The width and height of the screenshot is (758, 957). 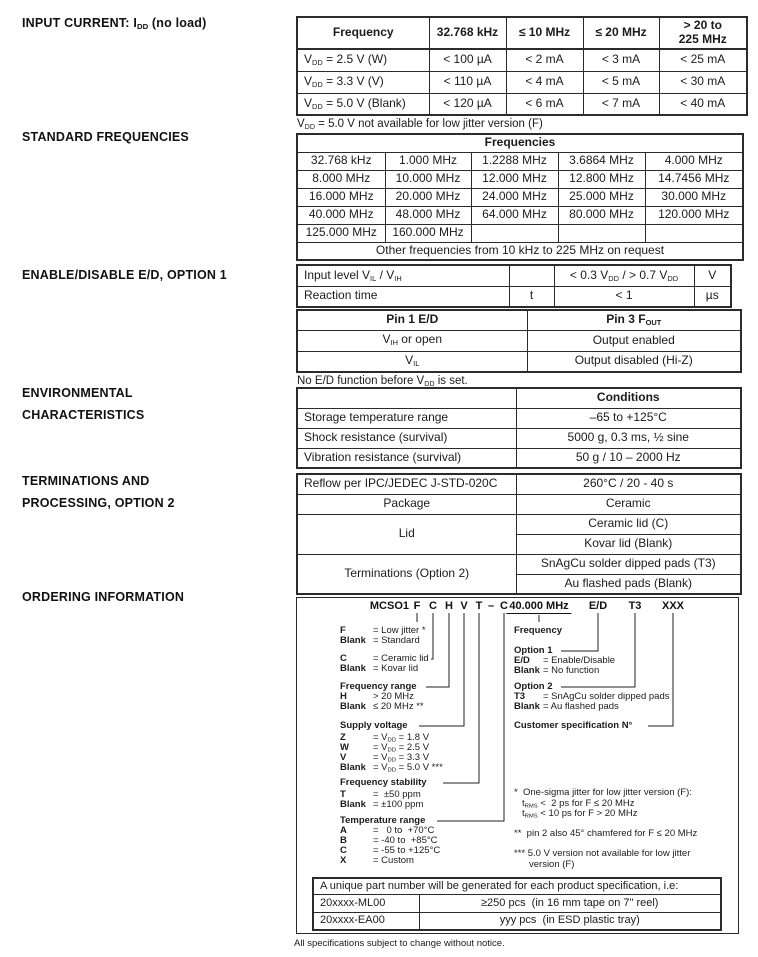 I want to click on ordering-label: = VDD = 3.3 V, so click(x=401, y=758).